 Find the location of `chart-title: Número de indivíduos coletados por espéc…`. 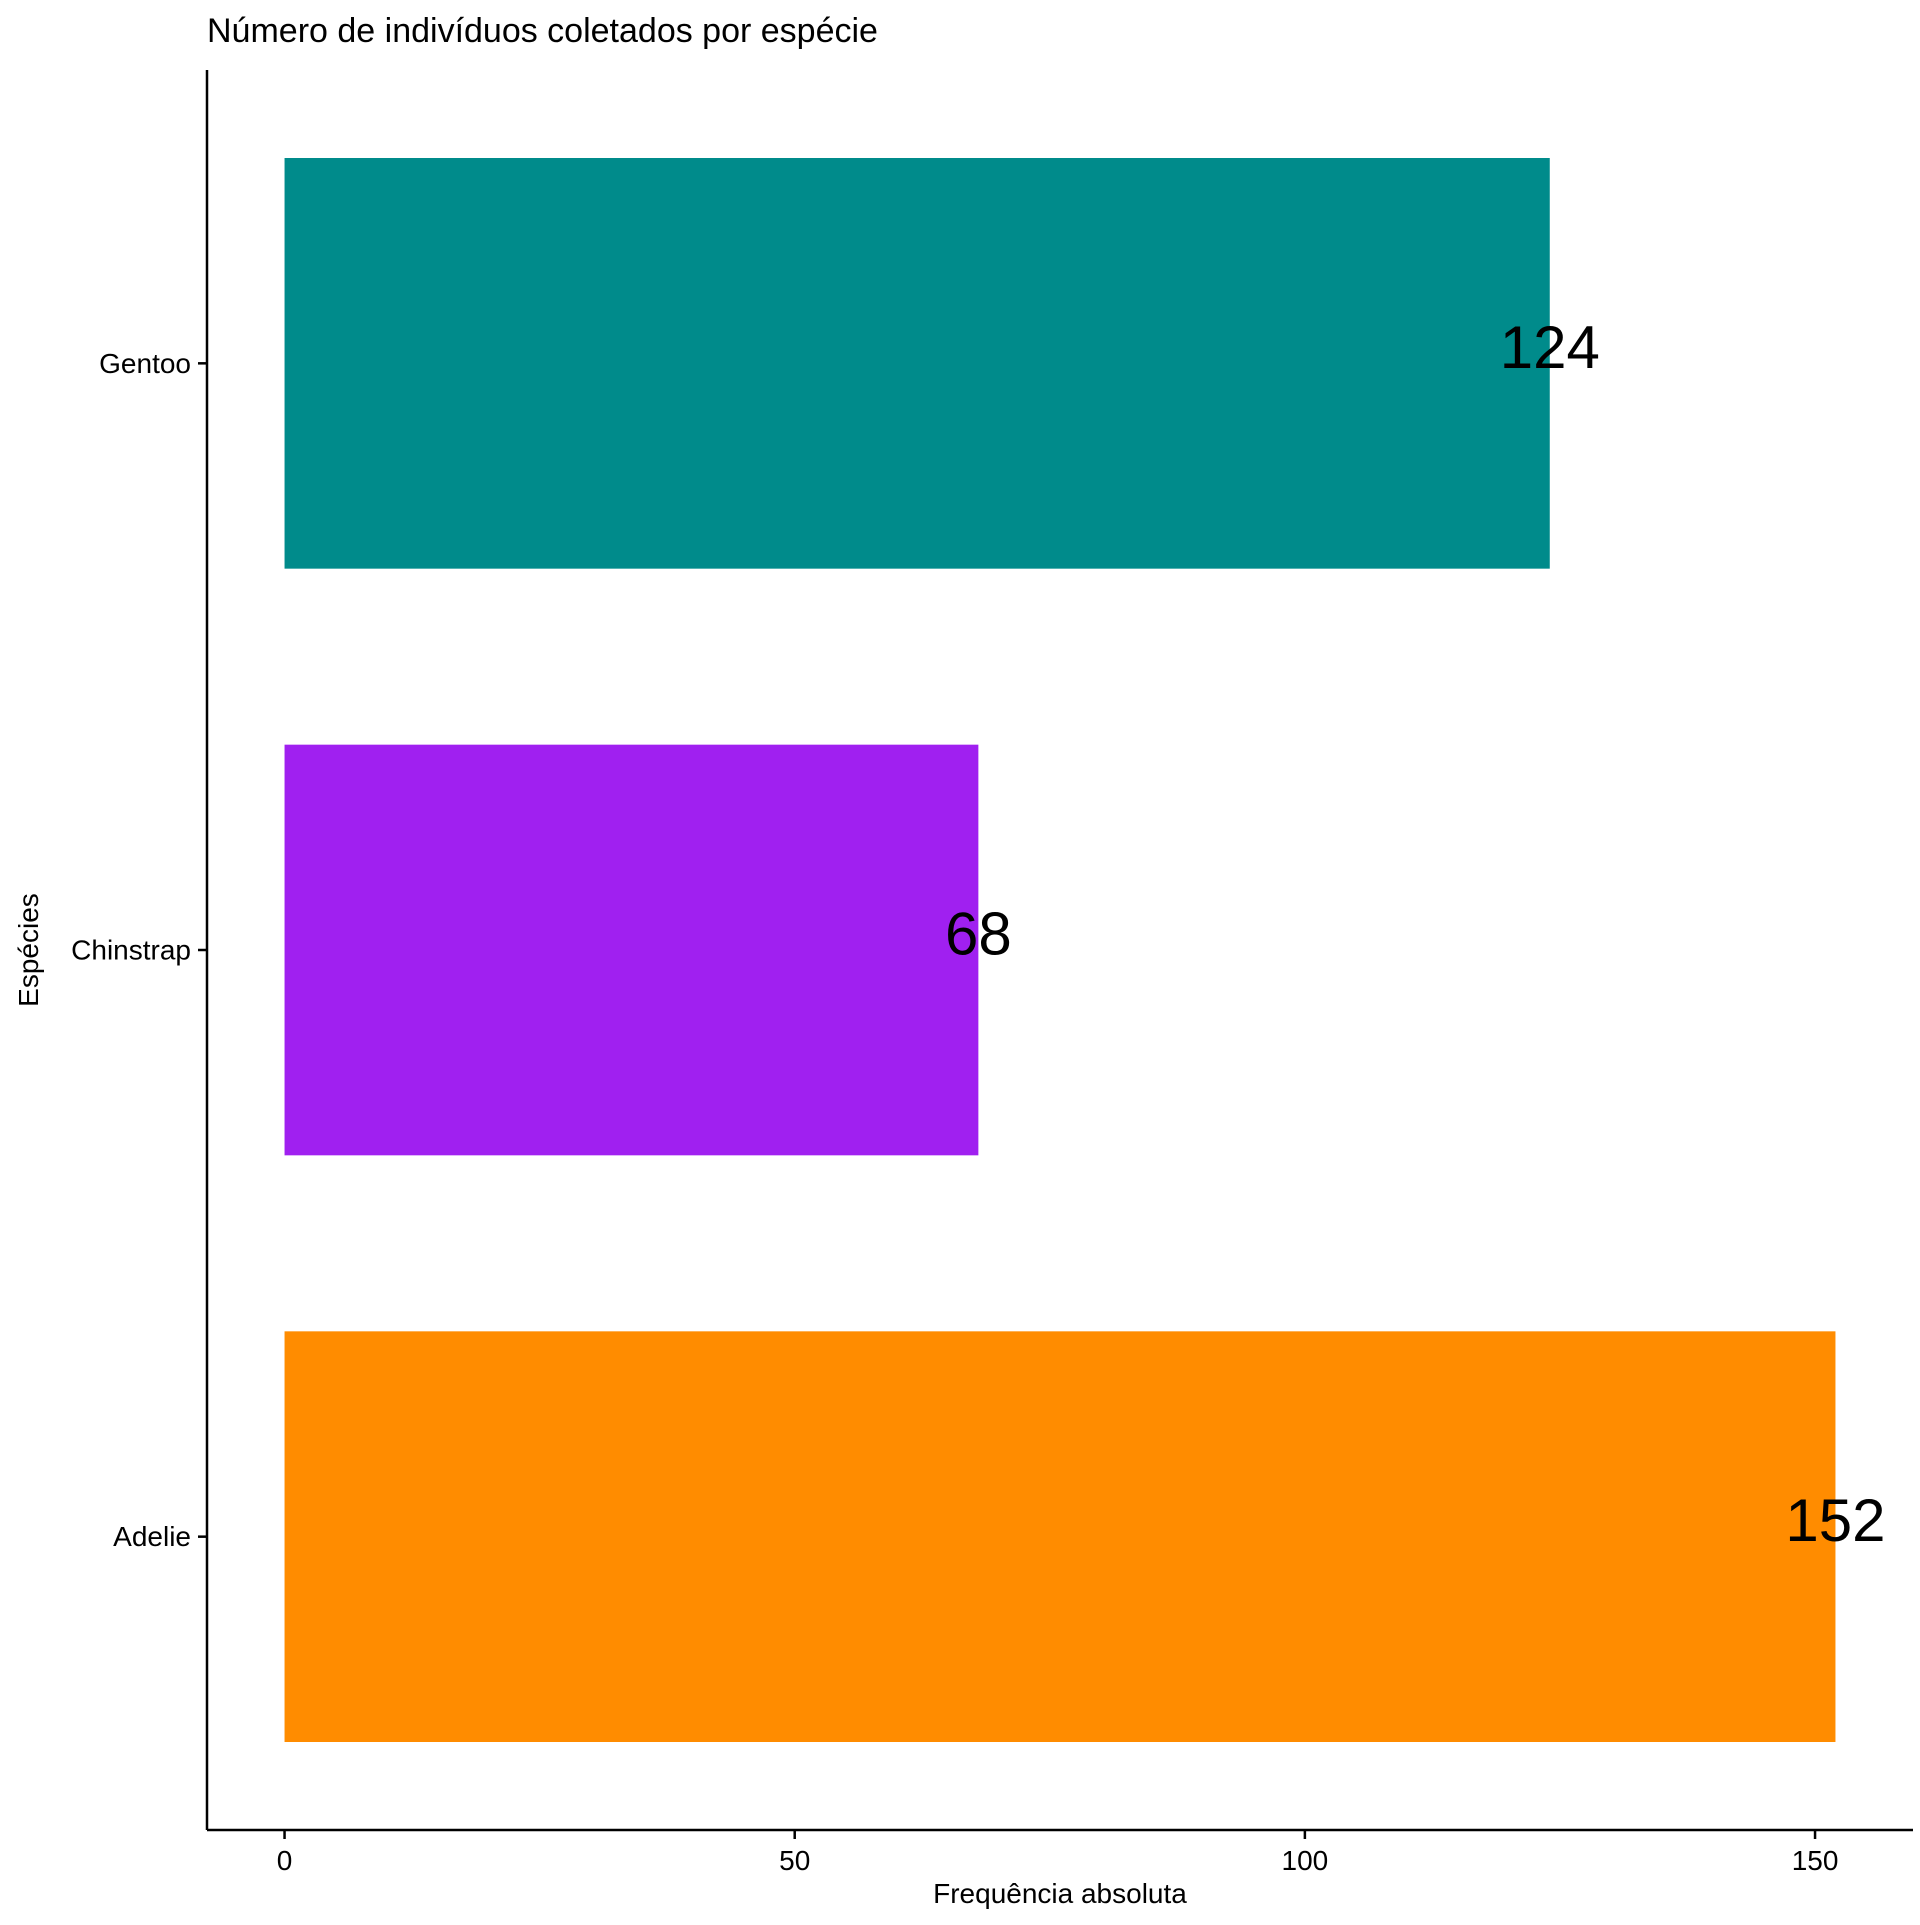

chart-title: Número de indivíduos coletados por espéc… is located at coordinates (542, 31).